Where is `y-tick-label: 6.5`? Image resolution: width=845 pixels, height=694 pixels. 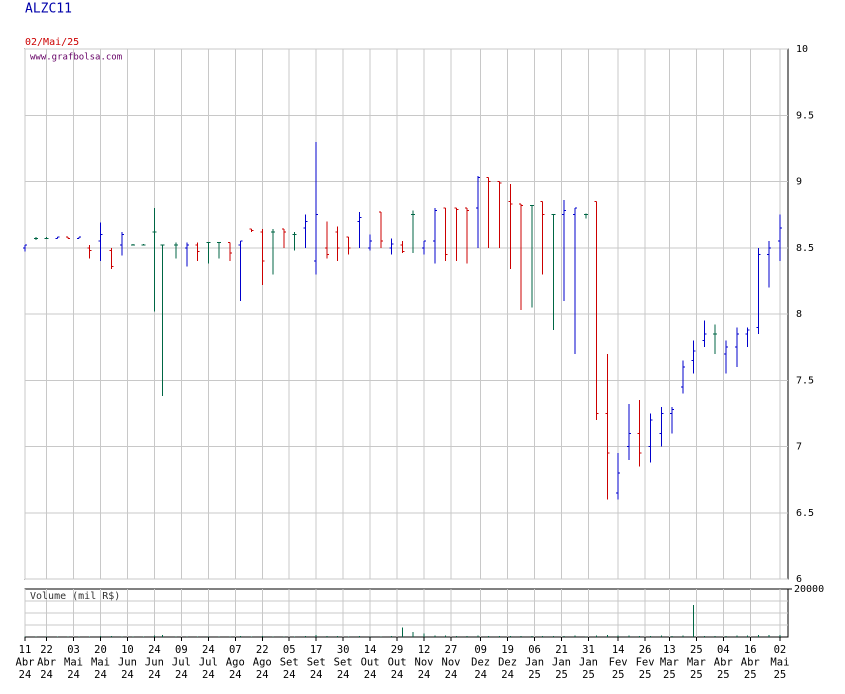
y-tick-label: 6.5 is located at coordinates (805, 513).